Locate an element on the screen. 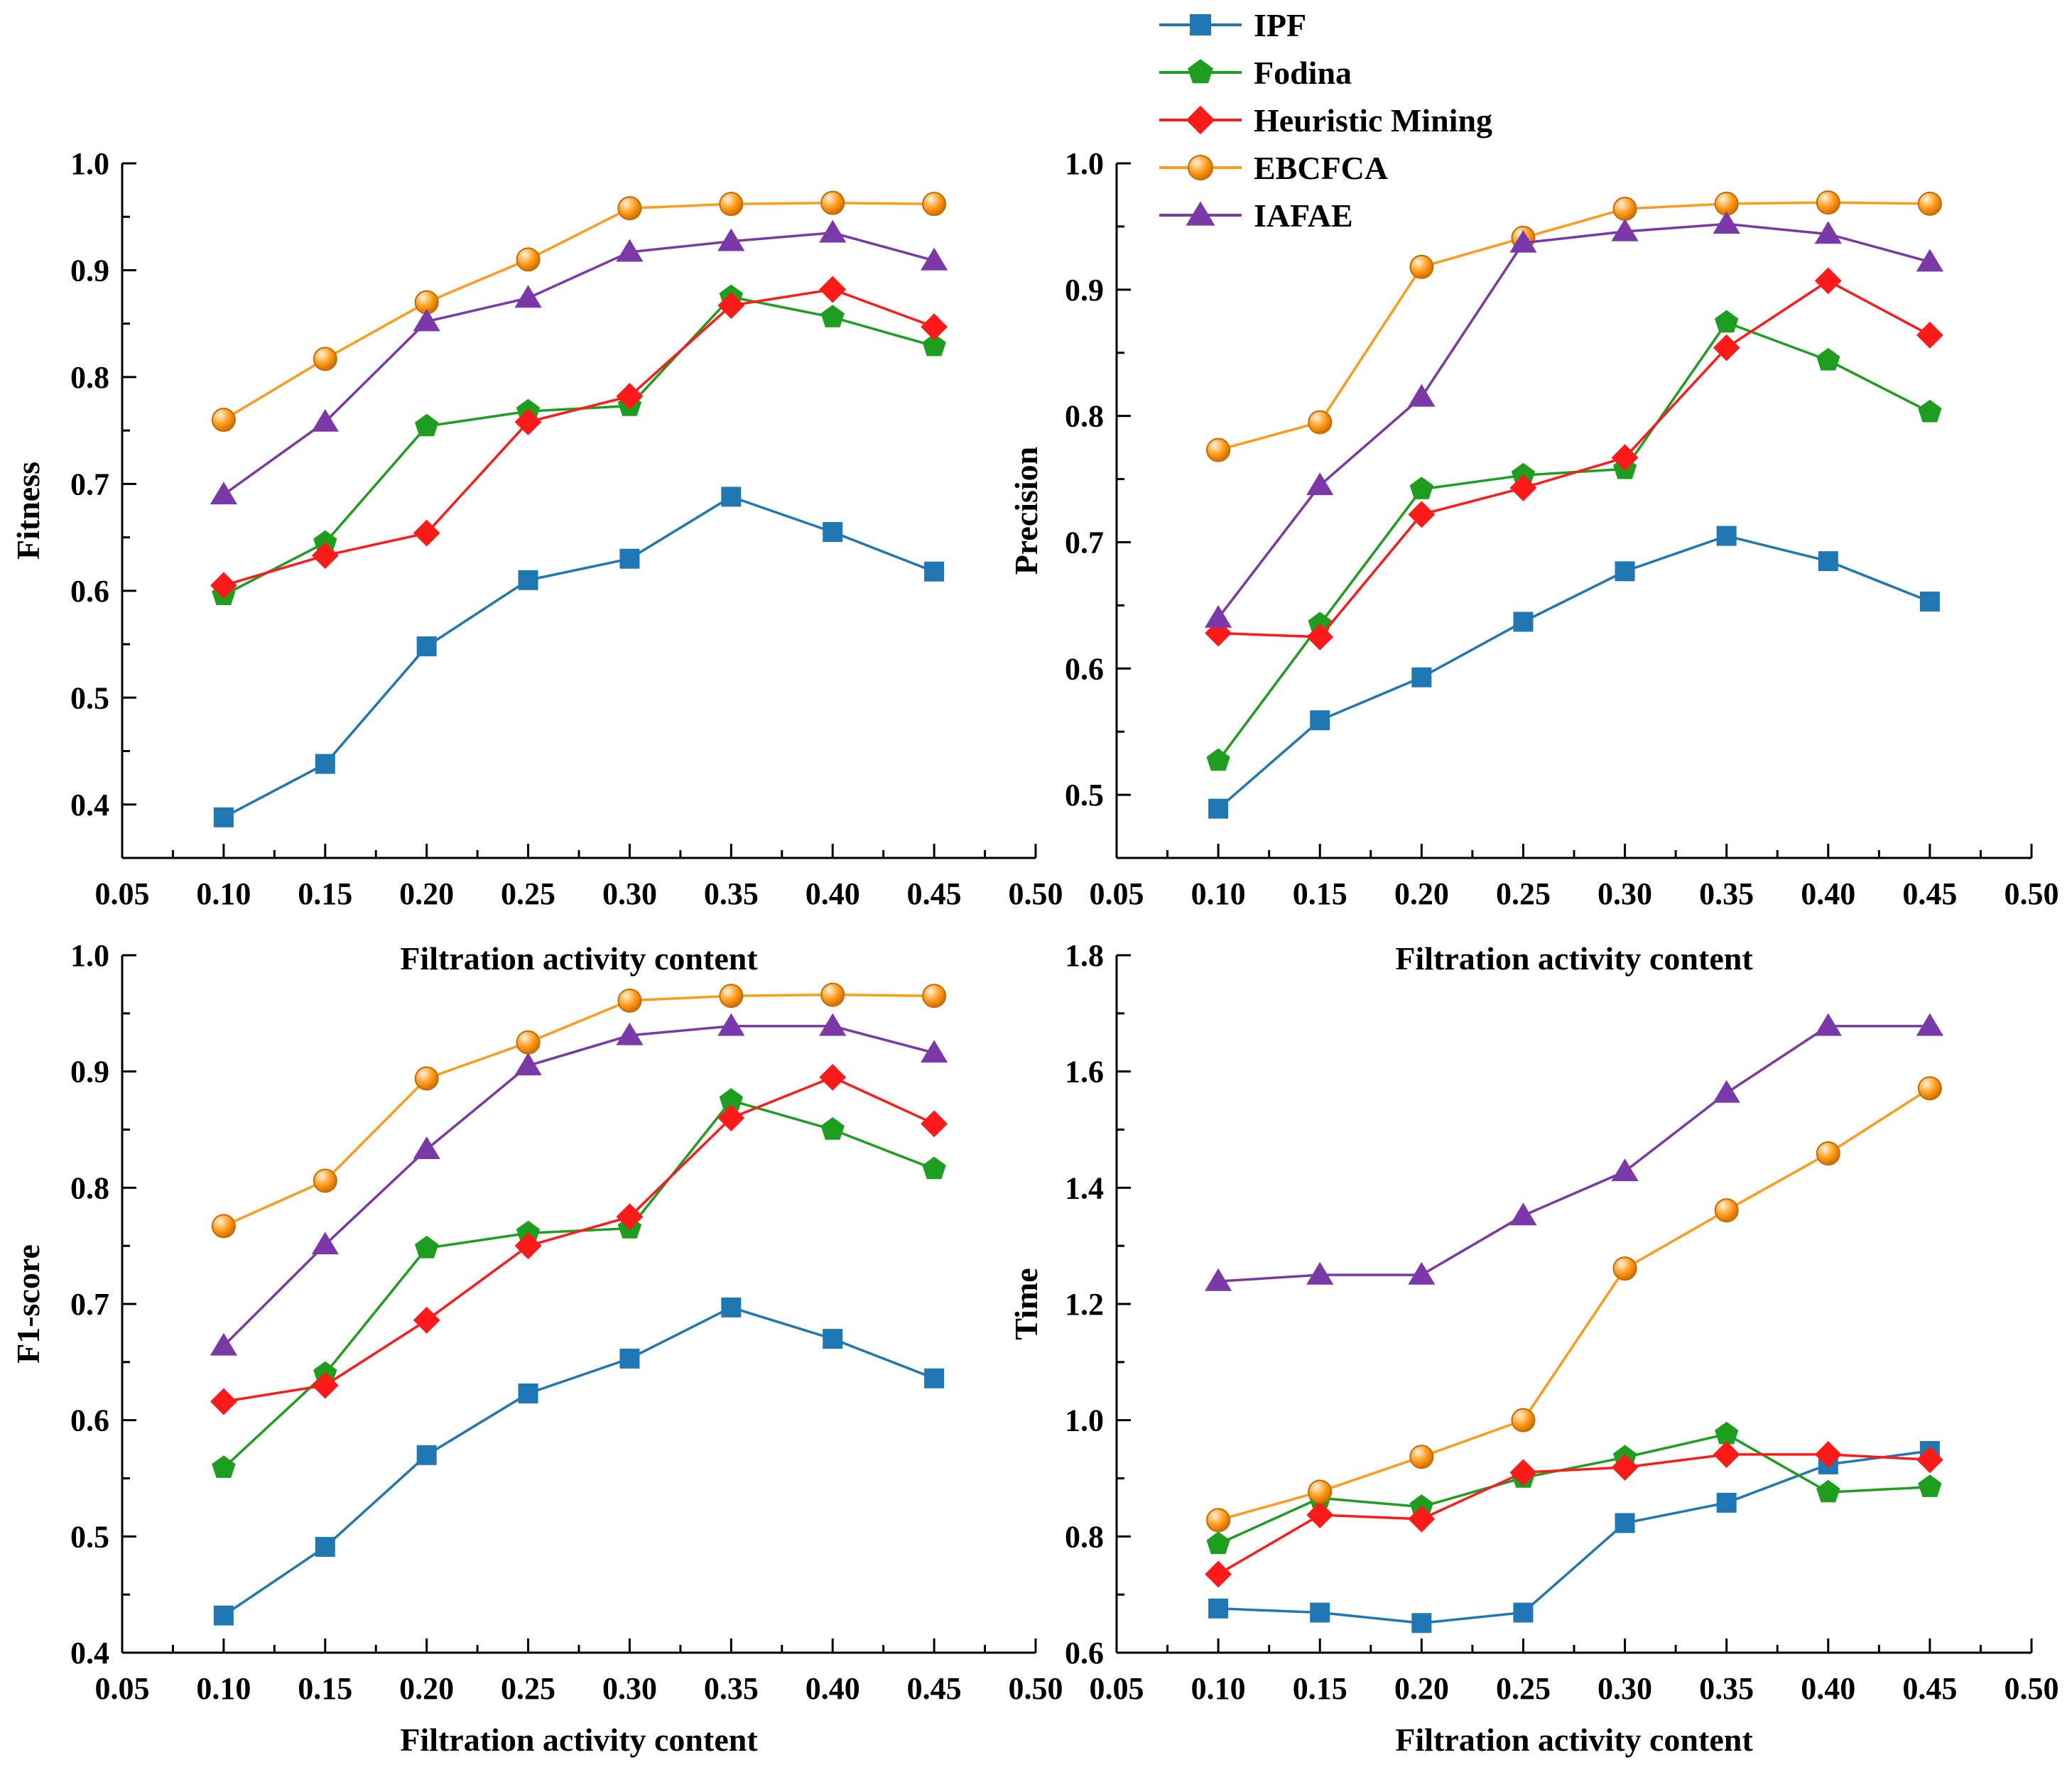 The image size is (2072, 1772). legend-item-ebcfca: EBCFCA is located at coordinates (1273, 168).